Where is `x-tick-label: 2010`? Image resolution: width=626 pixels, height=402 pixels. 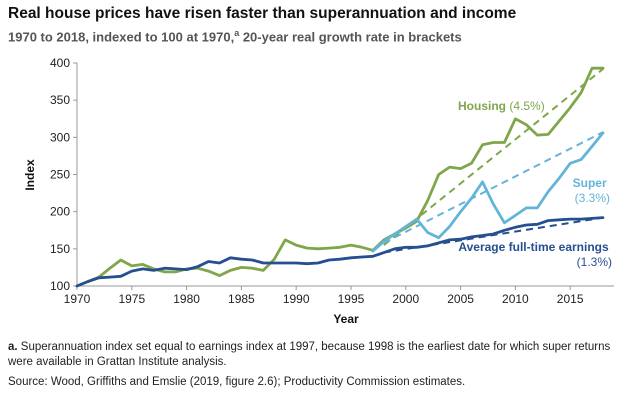 x-tick-label: 2010 is located at coordinates (515, 299).